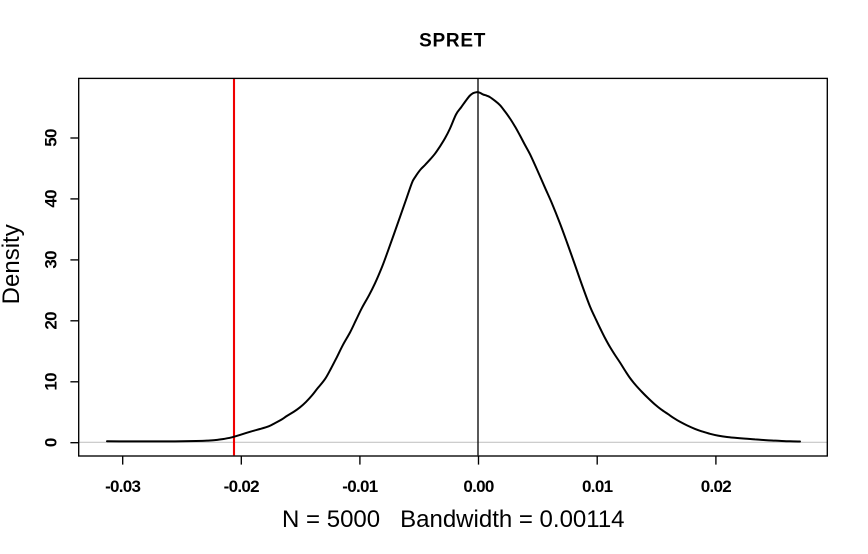 The height and width of the screenshot is (554, 868). I want to click on svg-text: 0, so click(51, 442).